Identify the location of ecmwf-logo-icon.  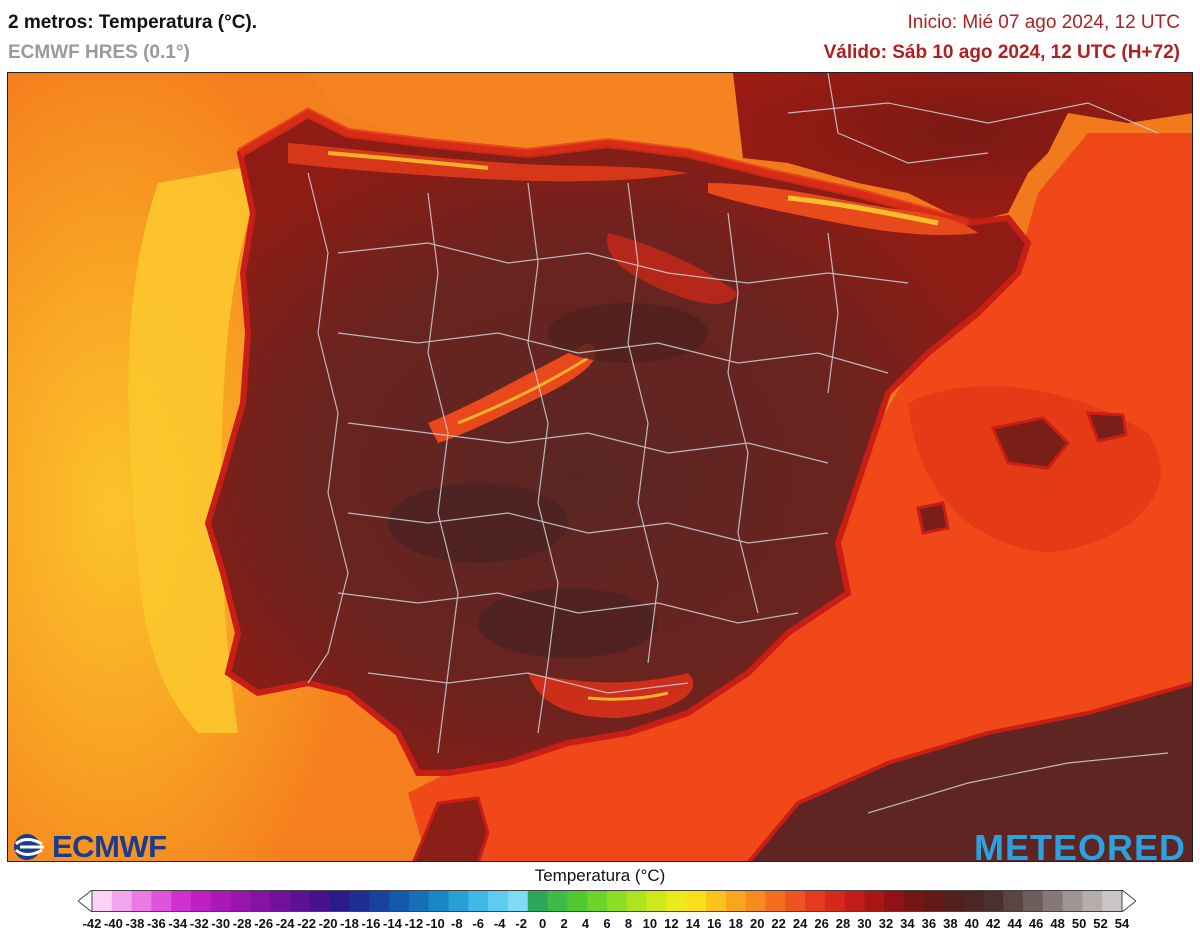
(29, 847).